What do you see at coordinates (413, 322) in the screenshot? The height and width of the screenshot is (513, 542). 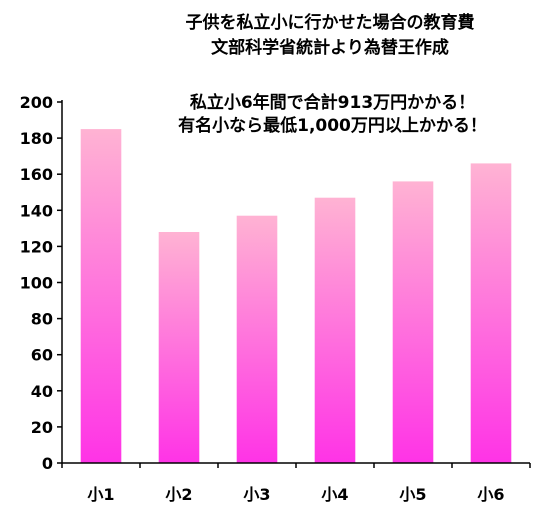 I see `bar-小5` at bounding box center [413, 322].